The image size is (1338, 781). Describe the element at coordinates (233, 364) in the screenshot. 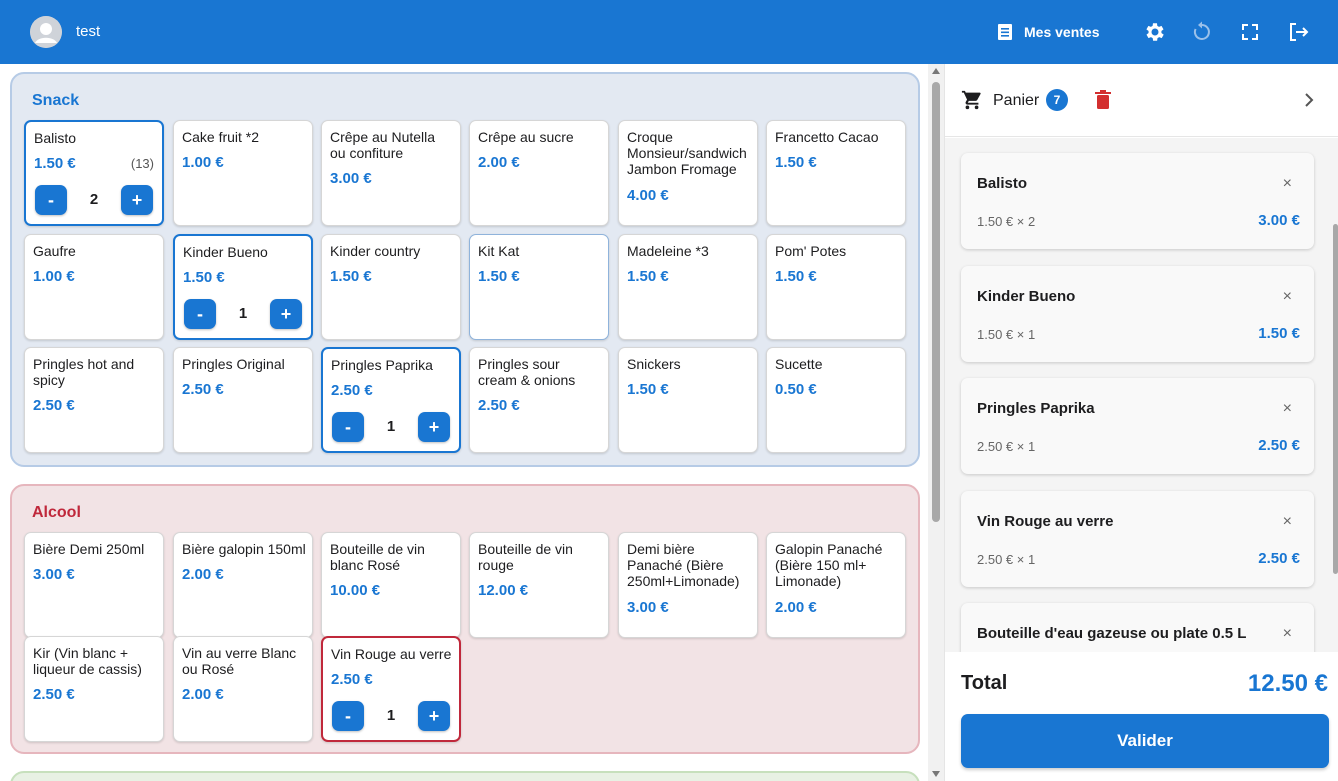

I see `product-name: Pringles Original` at that location.